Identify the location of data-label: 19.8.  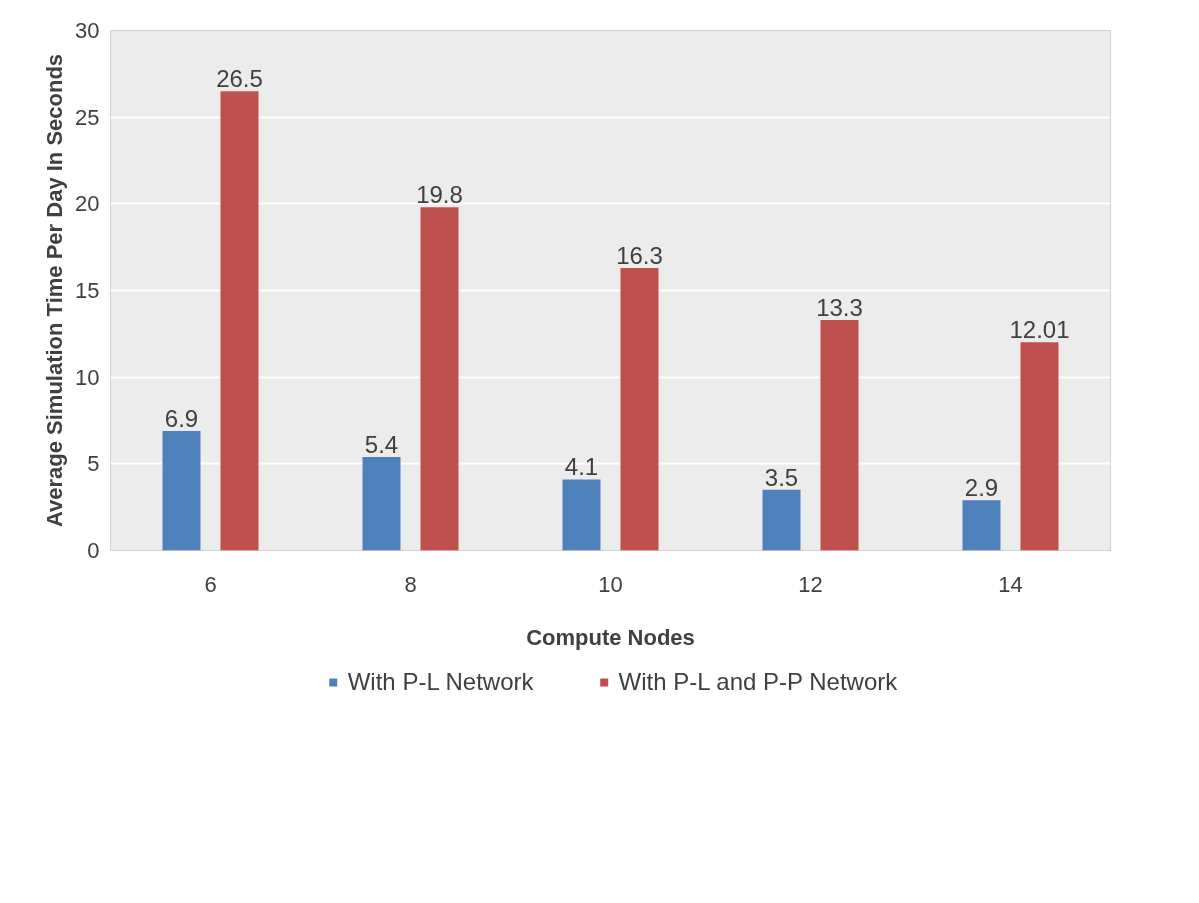
(439, 195).